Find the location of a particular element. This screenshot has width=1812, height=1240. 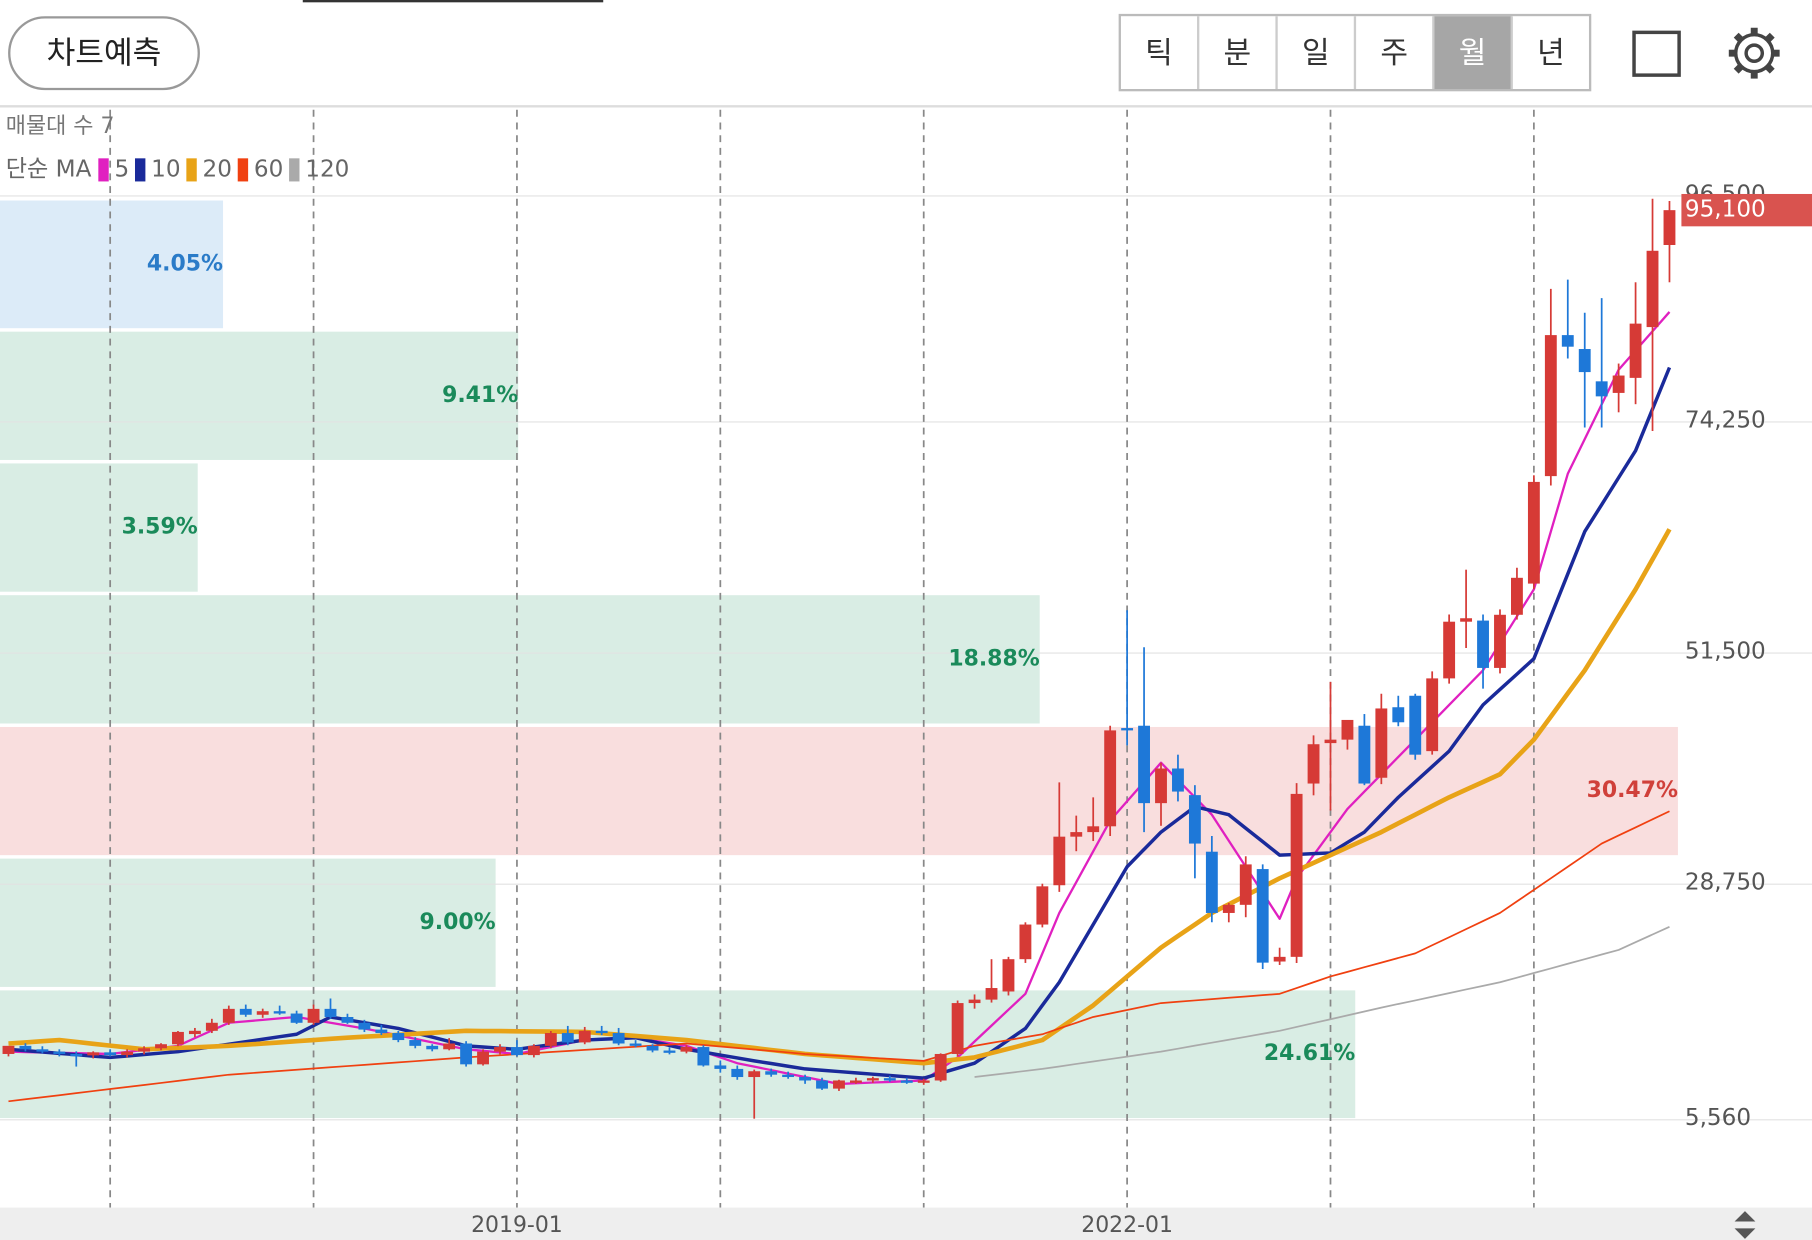

tab-label: 분 is located at coordinates (1238, 53).